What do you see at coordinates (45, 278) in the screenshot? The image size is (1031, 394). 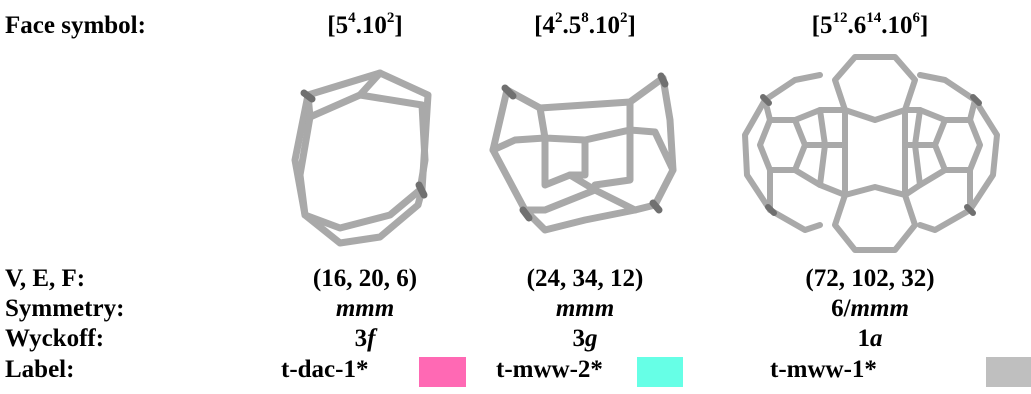 I see `vef-label: V, E, F:` at bounding box center [45, 278].